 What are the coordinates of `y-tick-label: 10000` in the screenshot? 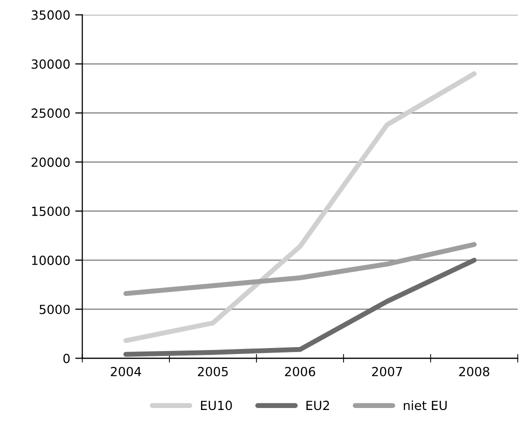 It's located at (51, 261).